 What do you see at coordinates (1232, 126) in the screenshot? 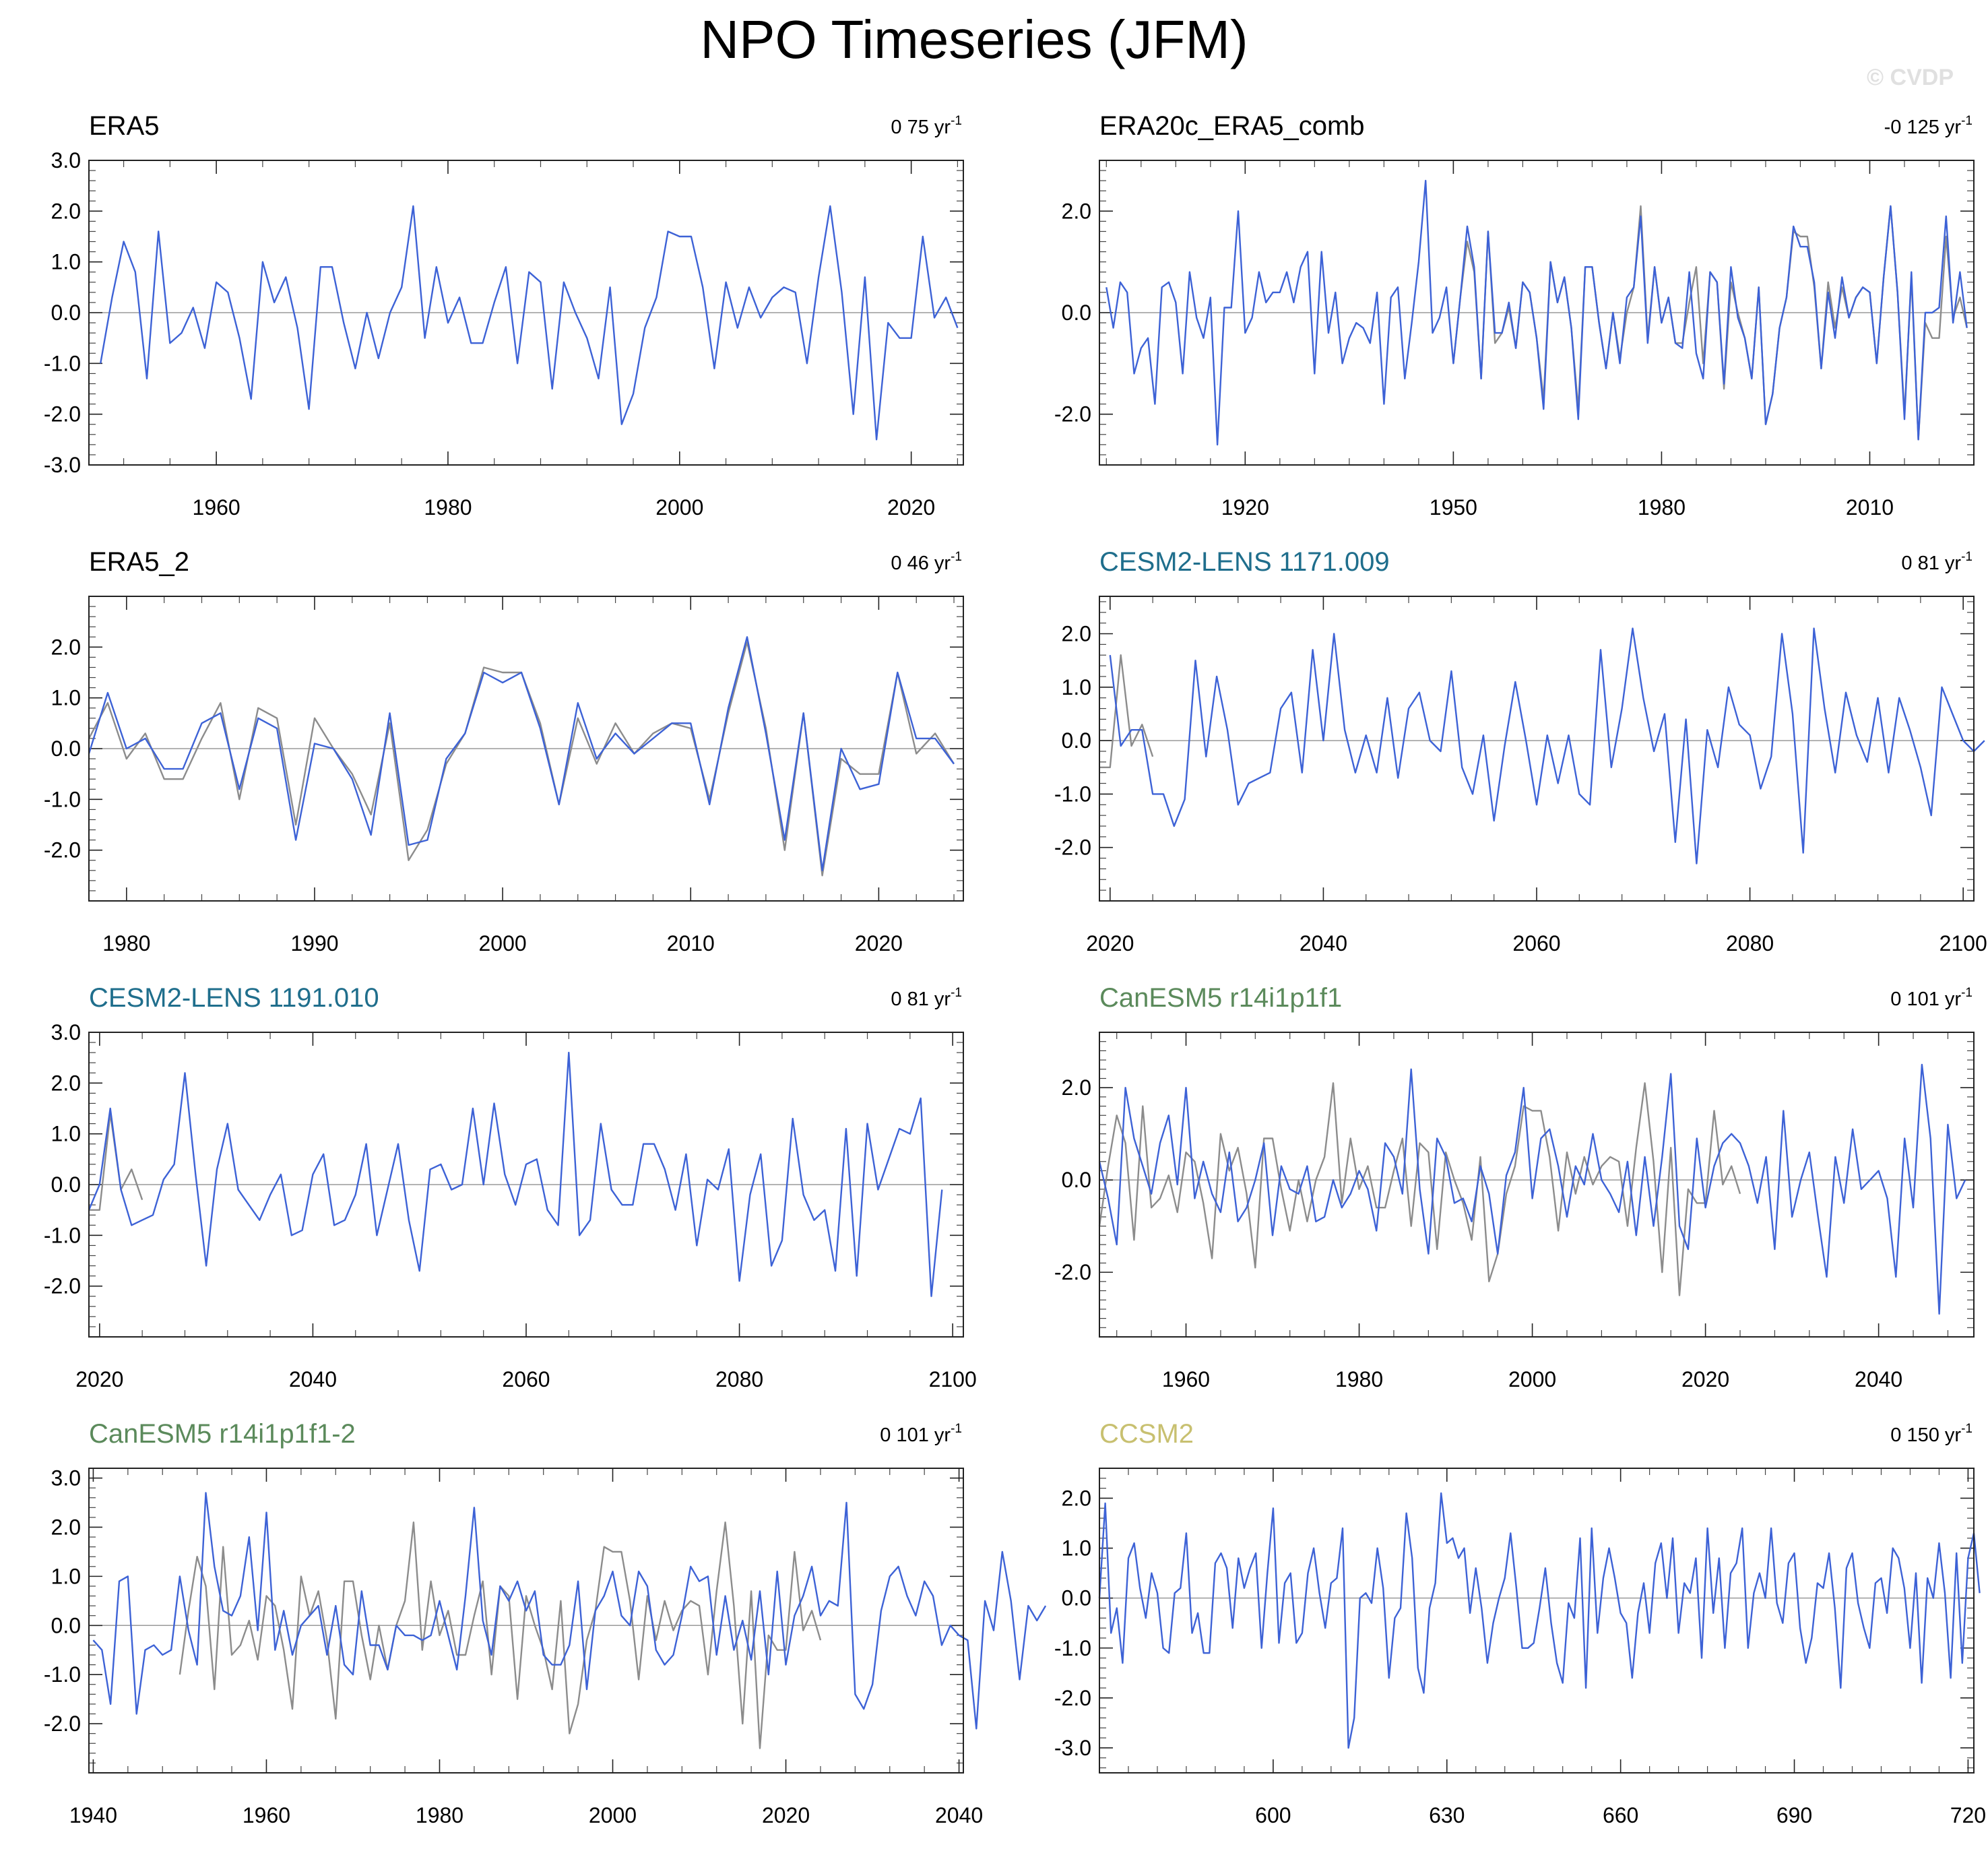
I see `panel-title: ERA20c_ERA5_comb` at bounding box center [1232, 126].